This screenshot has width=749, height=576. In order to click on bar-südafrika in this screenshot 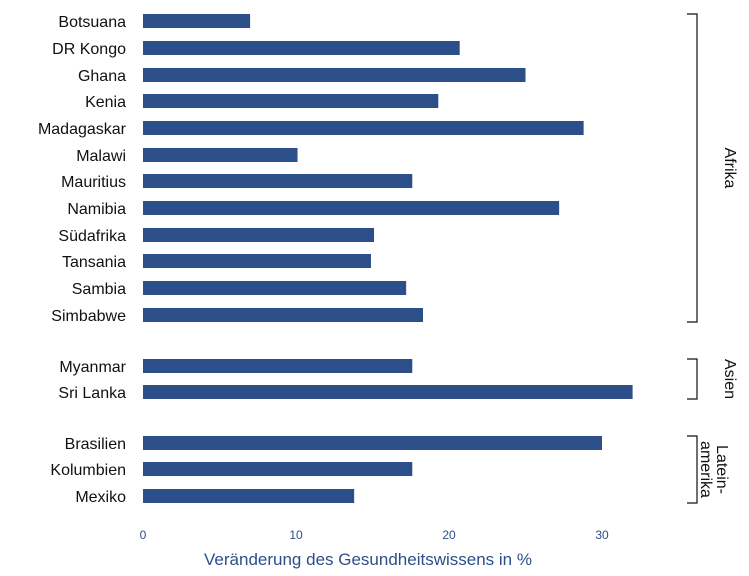, I will do `click(259, 235)`.